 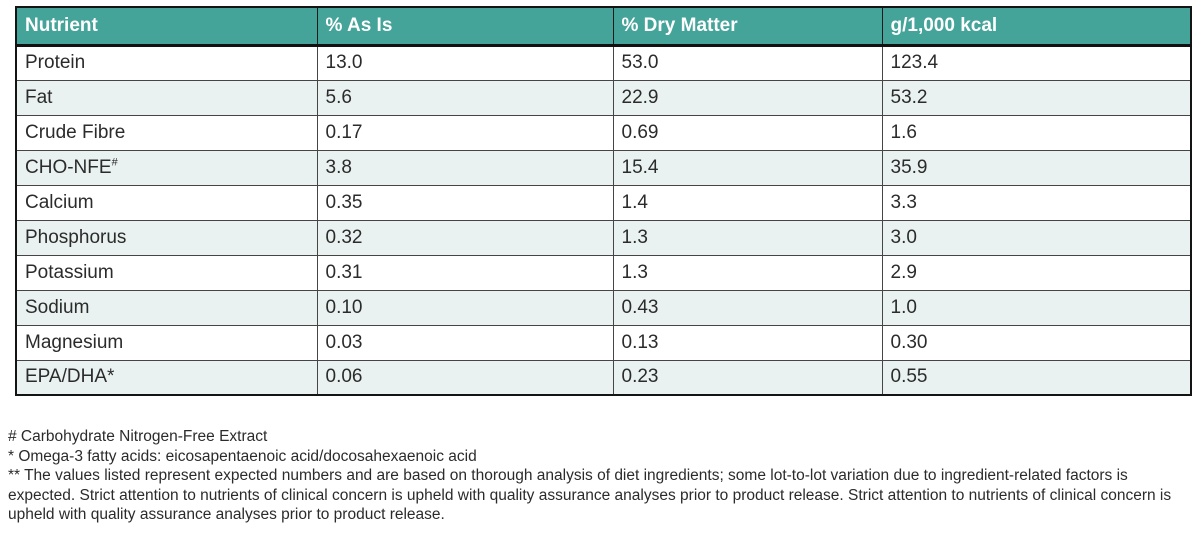 What do you see at coordinates (747, 202) in the screenshot?
I see `nutrient-value-cell: 1.4` at bounding box center [747, 202].